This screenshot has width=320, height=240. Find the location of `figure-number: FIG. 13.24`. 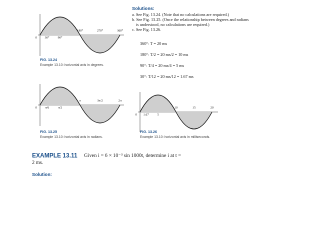

figure-number: FIG. 13.24 is located at coordinates (48, 60).